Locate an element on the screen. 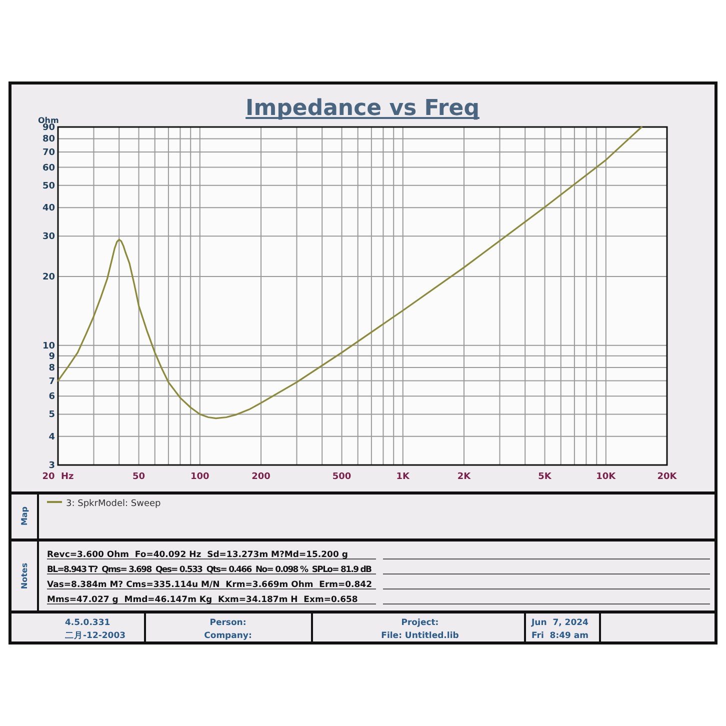 The image size is (726, 726). y-tick-label: 30 is located at coordinates (48, 237).